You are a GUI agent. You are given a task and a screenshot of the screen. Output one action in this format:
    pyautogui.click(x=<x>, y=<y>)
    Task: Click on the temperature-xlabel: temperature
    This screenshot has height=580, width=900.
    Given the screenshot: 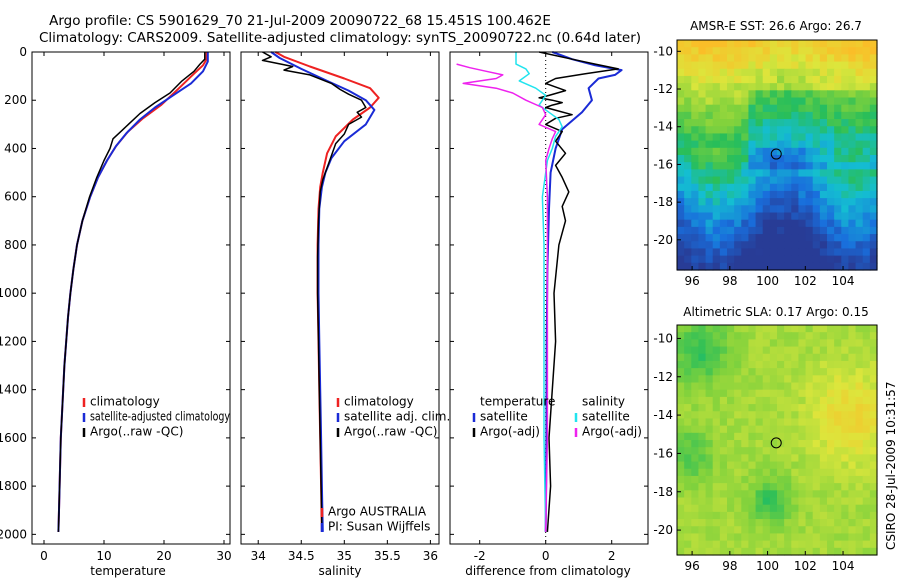 What is the action you would take?
    pyautogui.click(x=127, y=571)
    